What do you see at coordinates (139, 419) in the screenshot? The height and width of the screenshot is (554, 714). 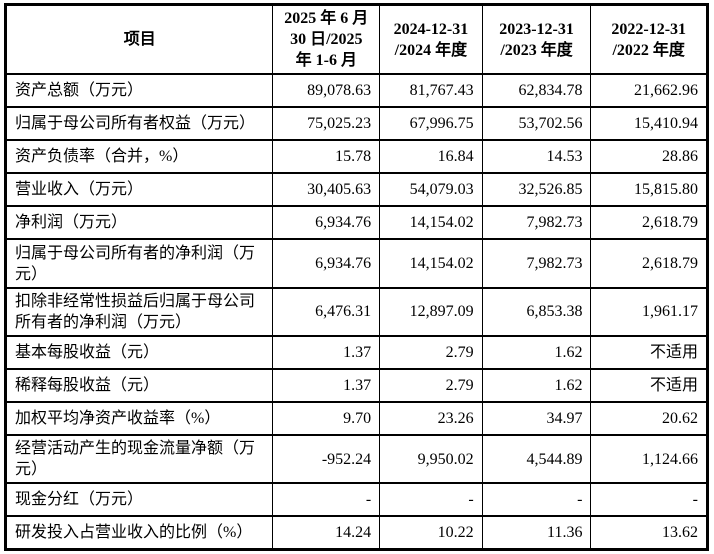 I see `row-label: 加权平均净资产收益率（%）` at bounding box center [139, 419].